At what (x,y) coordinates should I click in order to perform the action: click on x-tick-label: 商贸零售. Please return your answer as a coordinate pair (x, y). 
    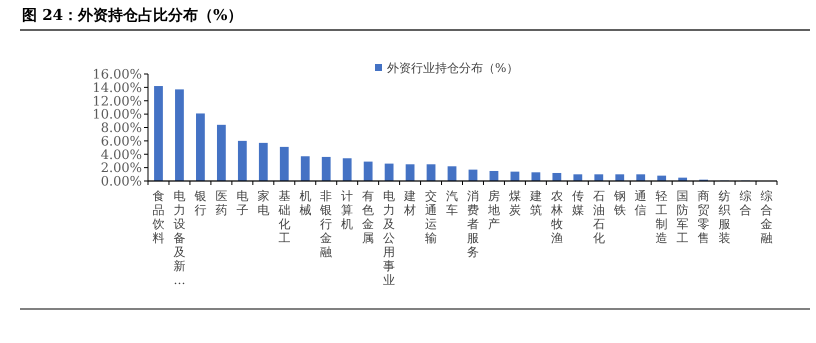
    Looking at the image, I should click on (704, 217).